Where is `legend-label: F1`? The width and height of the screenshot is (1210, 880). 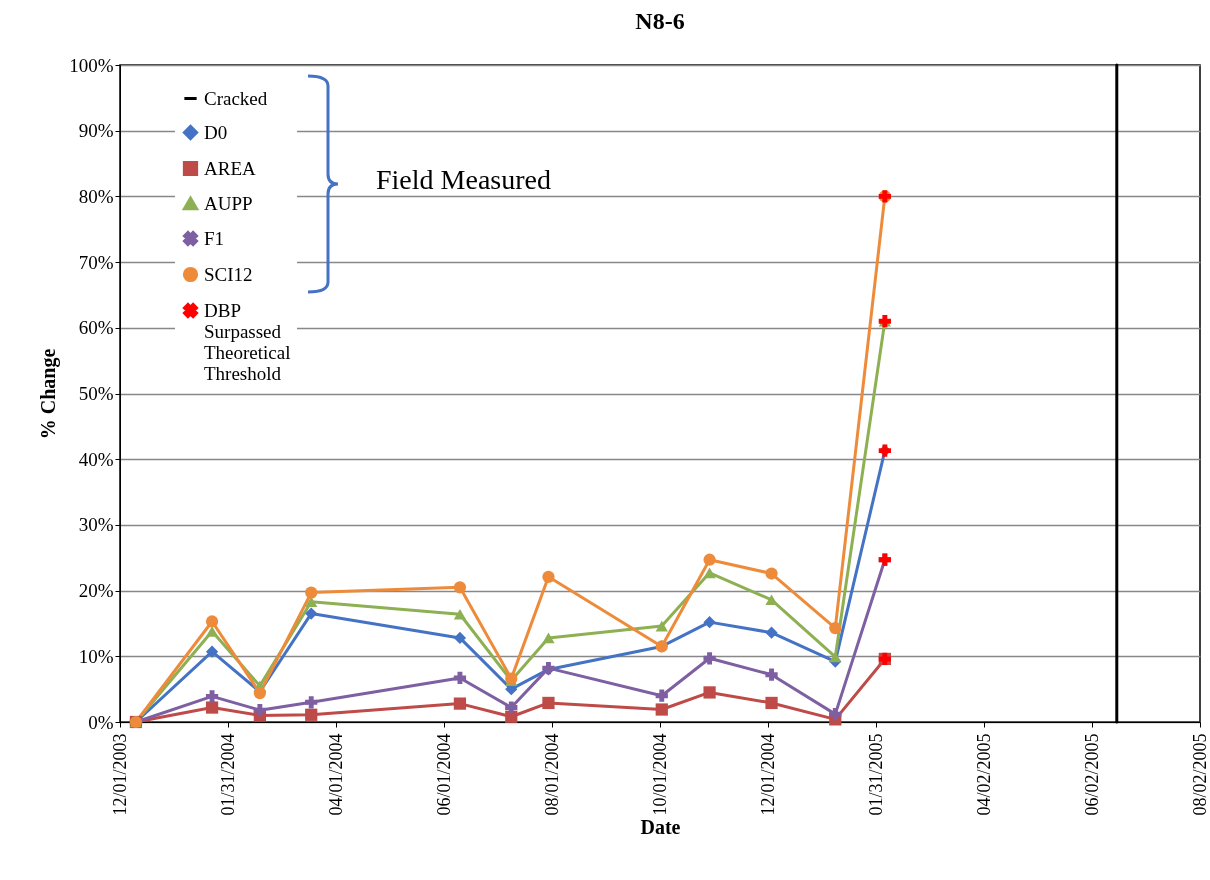 legend-label: F1 is located at coordinates (214, 238).